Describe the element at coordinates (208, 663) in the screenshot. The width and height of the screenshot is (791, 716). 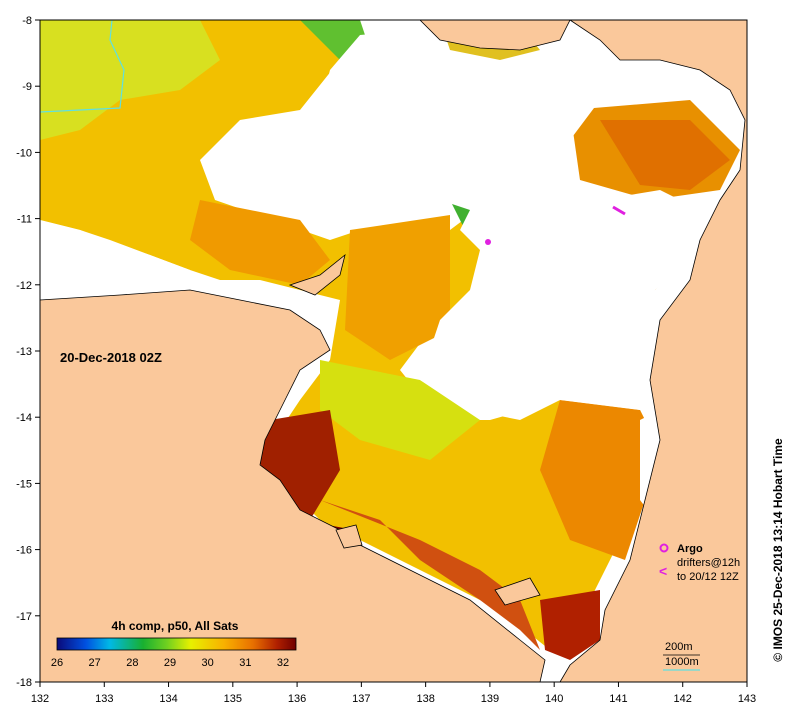
I see `colorbar-tick-label: 30` at that location.